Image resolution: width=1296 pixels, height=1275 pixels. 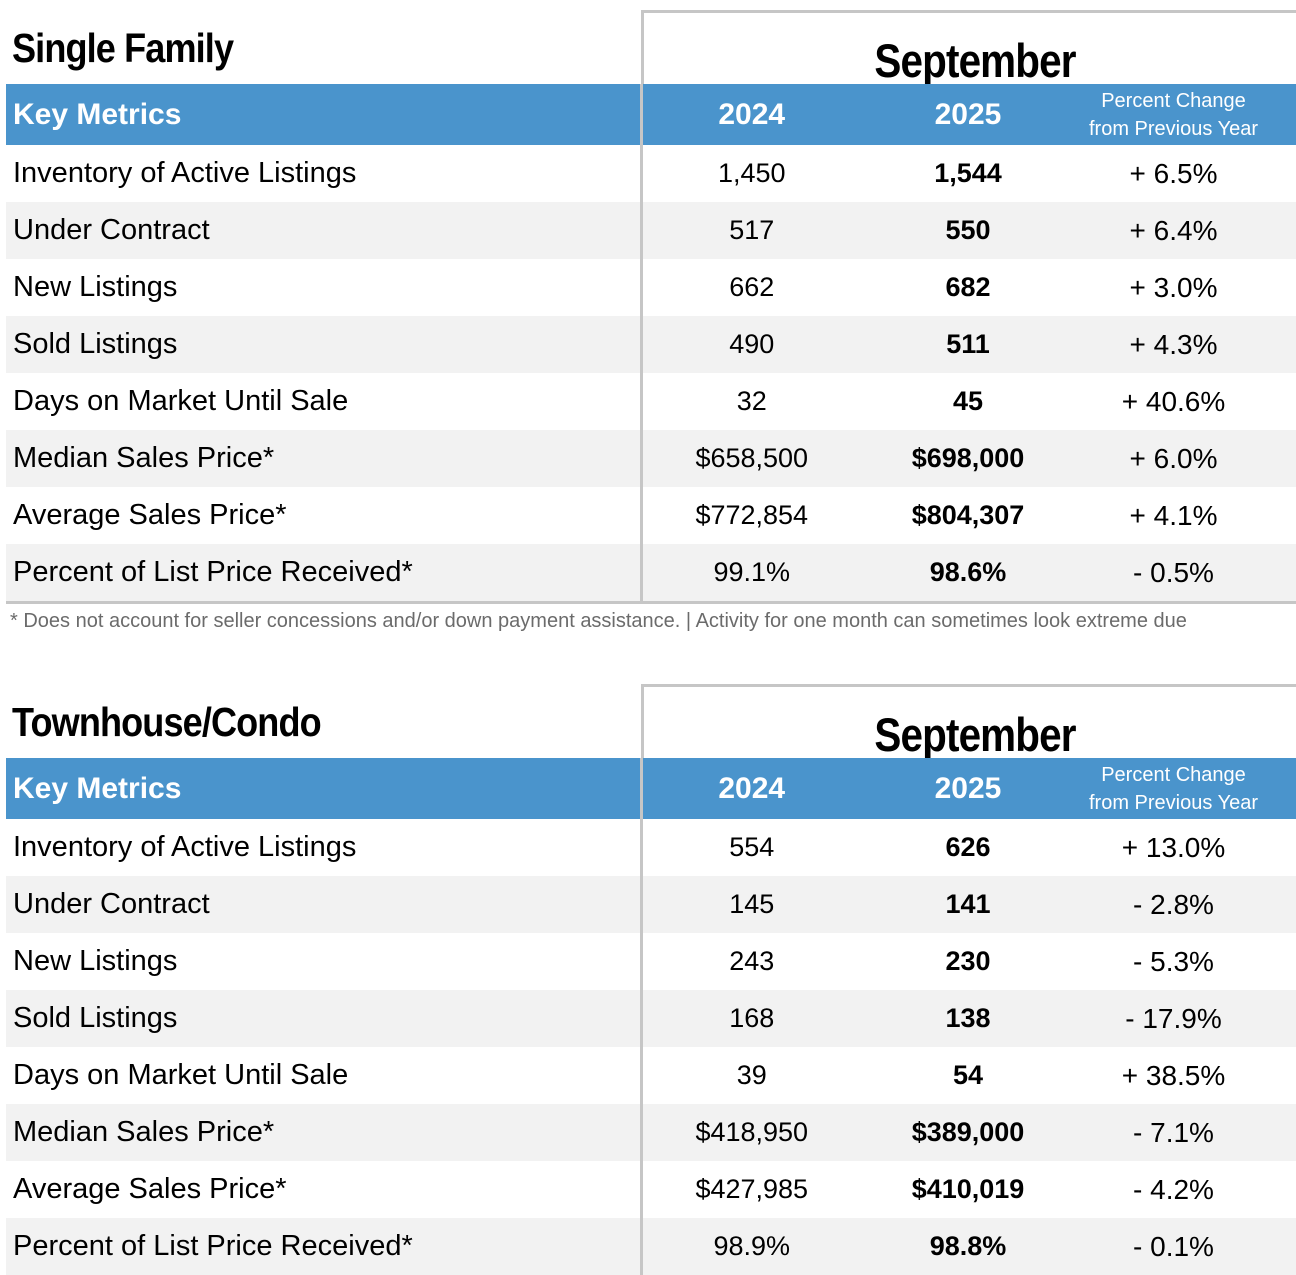 What do you see at coordinates (968, 574) in the screenshot?
I see `value-2025: 98.6%` at bounding box center [968, 574].